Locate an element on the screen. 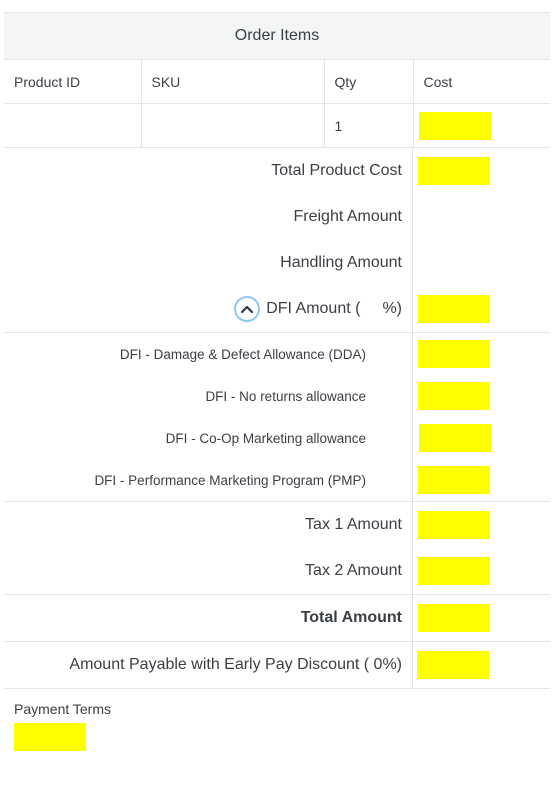 This screenshot has width=557, height=786. total-amount-row: Total Amount is located at coordinates (277, 618).